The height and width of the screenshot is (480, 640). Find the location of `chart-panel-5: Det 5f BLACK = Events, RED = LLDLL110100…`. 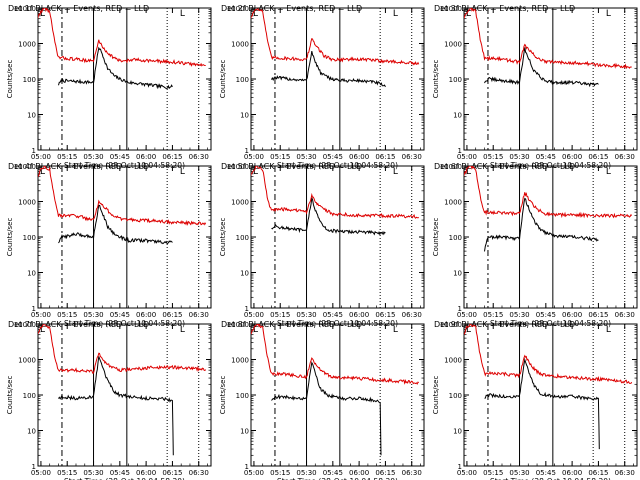

chart-panel-5: Det 5f BLACK = Events, RED = LLDLL110100… is located at coordinates (322, 245).